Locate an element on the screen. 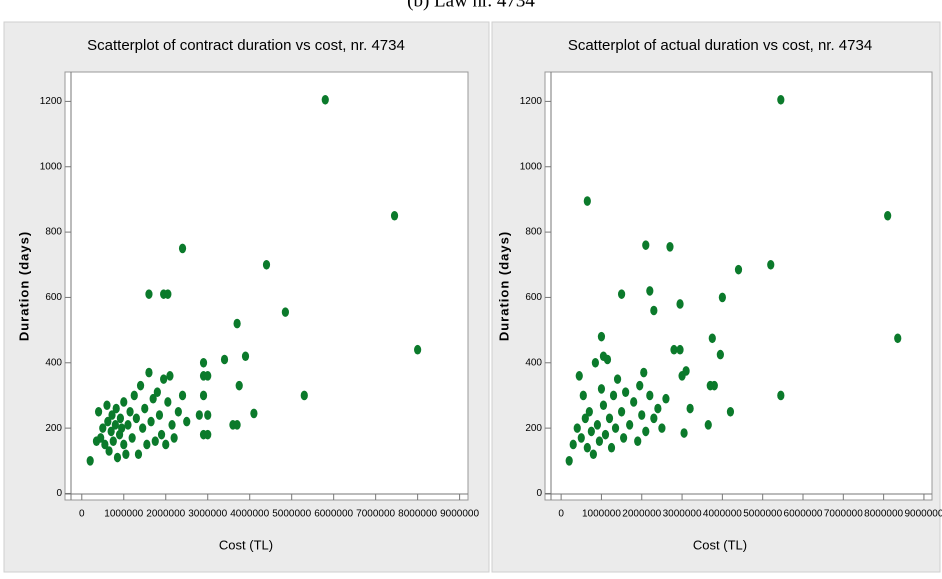  y-tick-label: 400 is located at coordinates (53, 362).